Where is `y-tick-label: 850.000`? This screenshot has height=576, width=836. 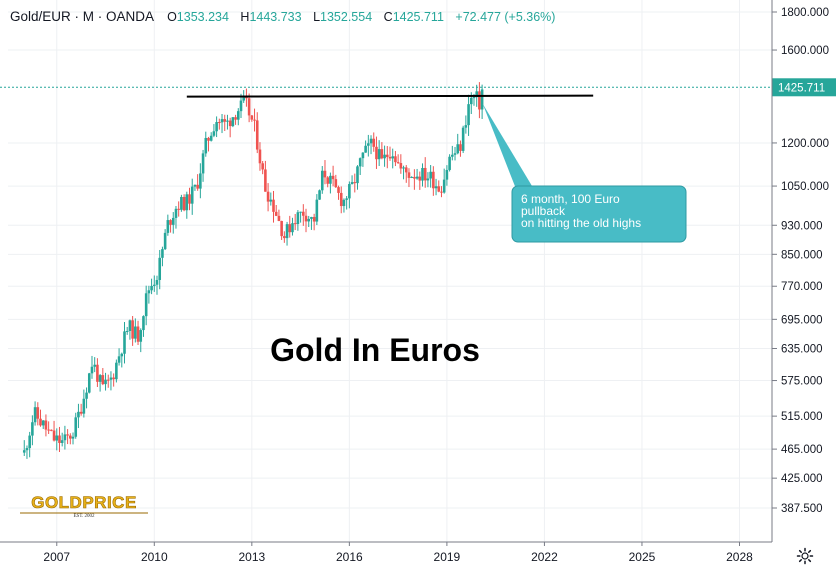
y-tick-label: 850.000 is located at coordinates (802, 255).